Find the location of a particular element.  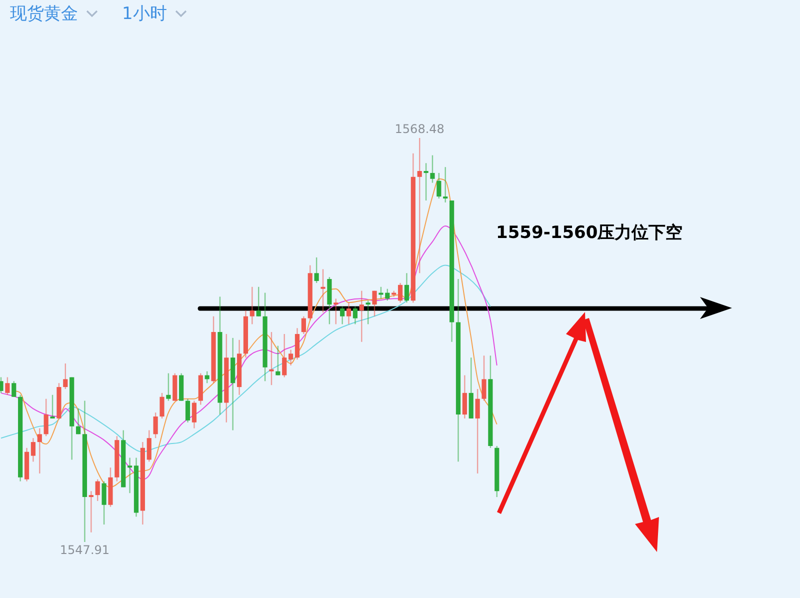

chart-title: 现货黄金 is located at coordinates (44, 14).